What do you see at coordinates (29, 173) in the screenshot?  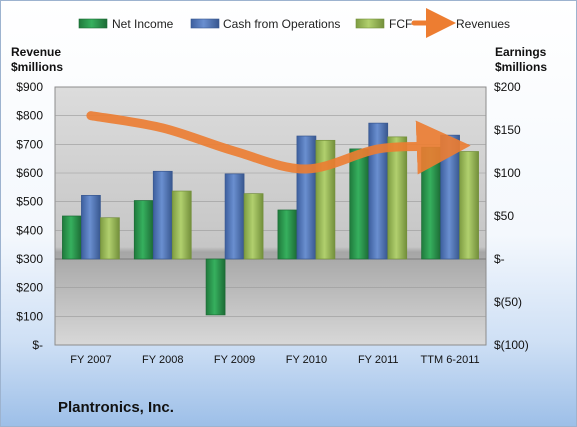 I see `left-tick-label: $600` at bounding box center [29, 173].